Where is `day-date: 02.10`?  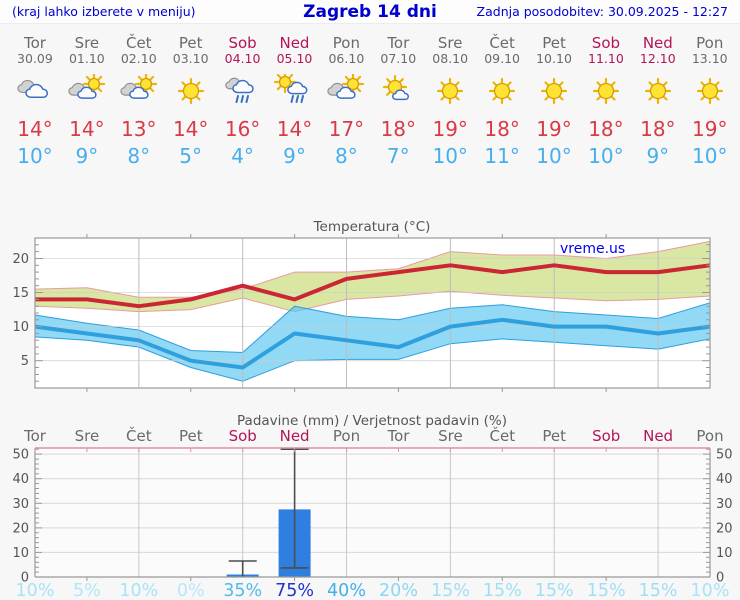 day-date: 02.10 is located at coordinates (138, 58).